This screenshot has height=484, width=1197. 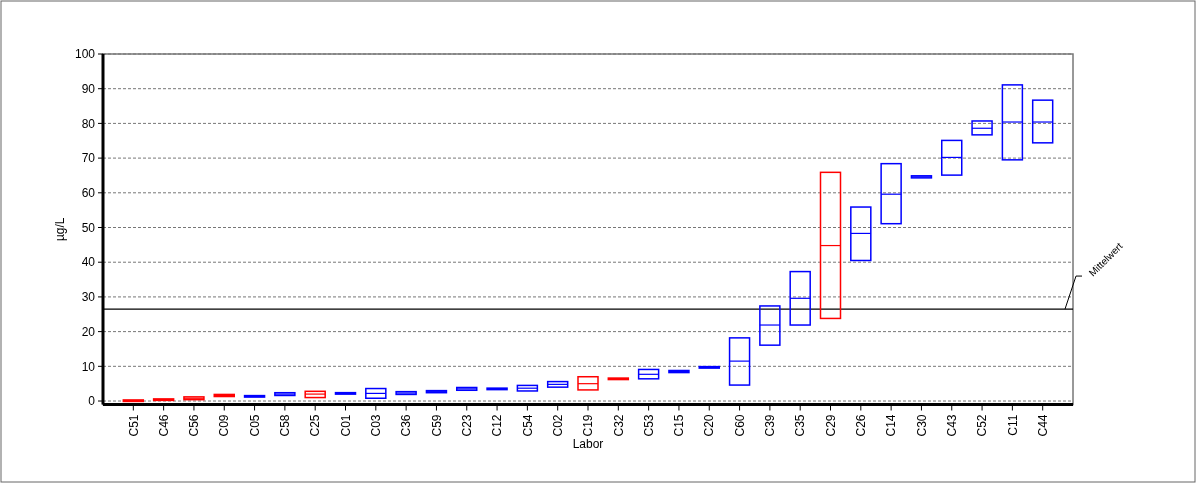 I want to click on x-tick-label: C58, so click(x=285, y=425).